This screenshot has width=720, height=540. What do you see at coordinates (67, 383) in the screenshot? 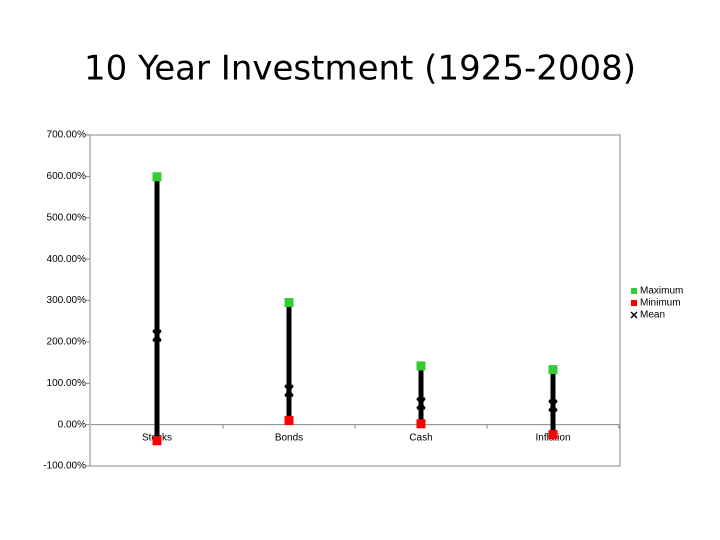
I see `y-tick-label: 100.00%` at bounding box center [67, 383].